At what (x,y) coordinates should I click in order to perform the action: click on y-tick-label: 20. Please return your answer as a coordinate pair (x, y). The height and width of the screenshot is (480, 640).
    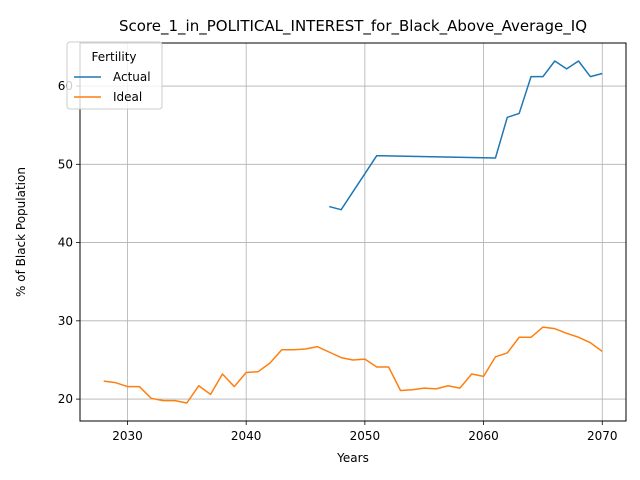
    Looking at the image, I should click on (65, 399).